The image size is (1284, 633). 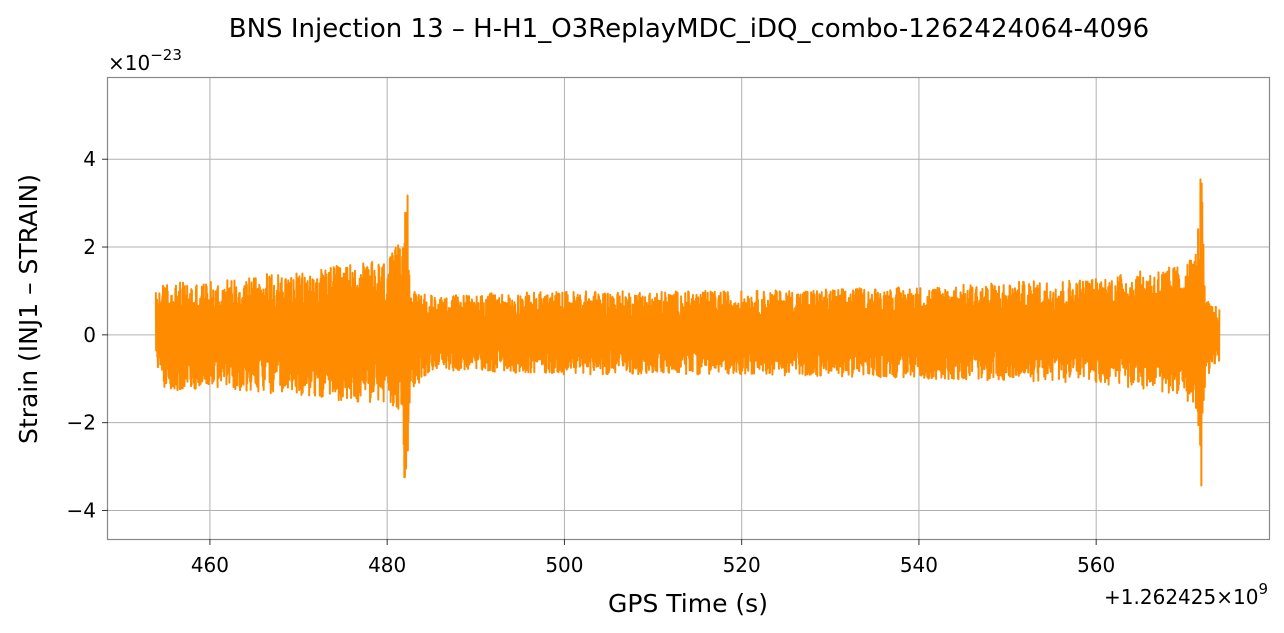 What do you see at coordinates (89, 159) in the screenshot?
I see `y-tick-label: 4` at bounding box center [89, 159].